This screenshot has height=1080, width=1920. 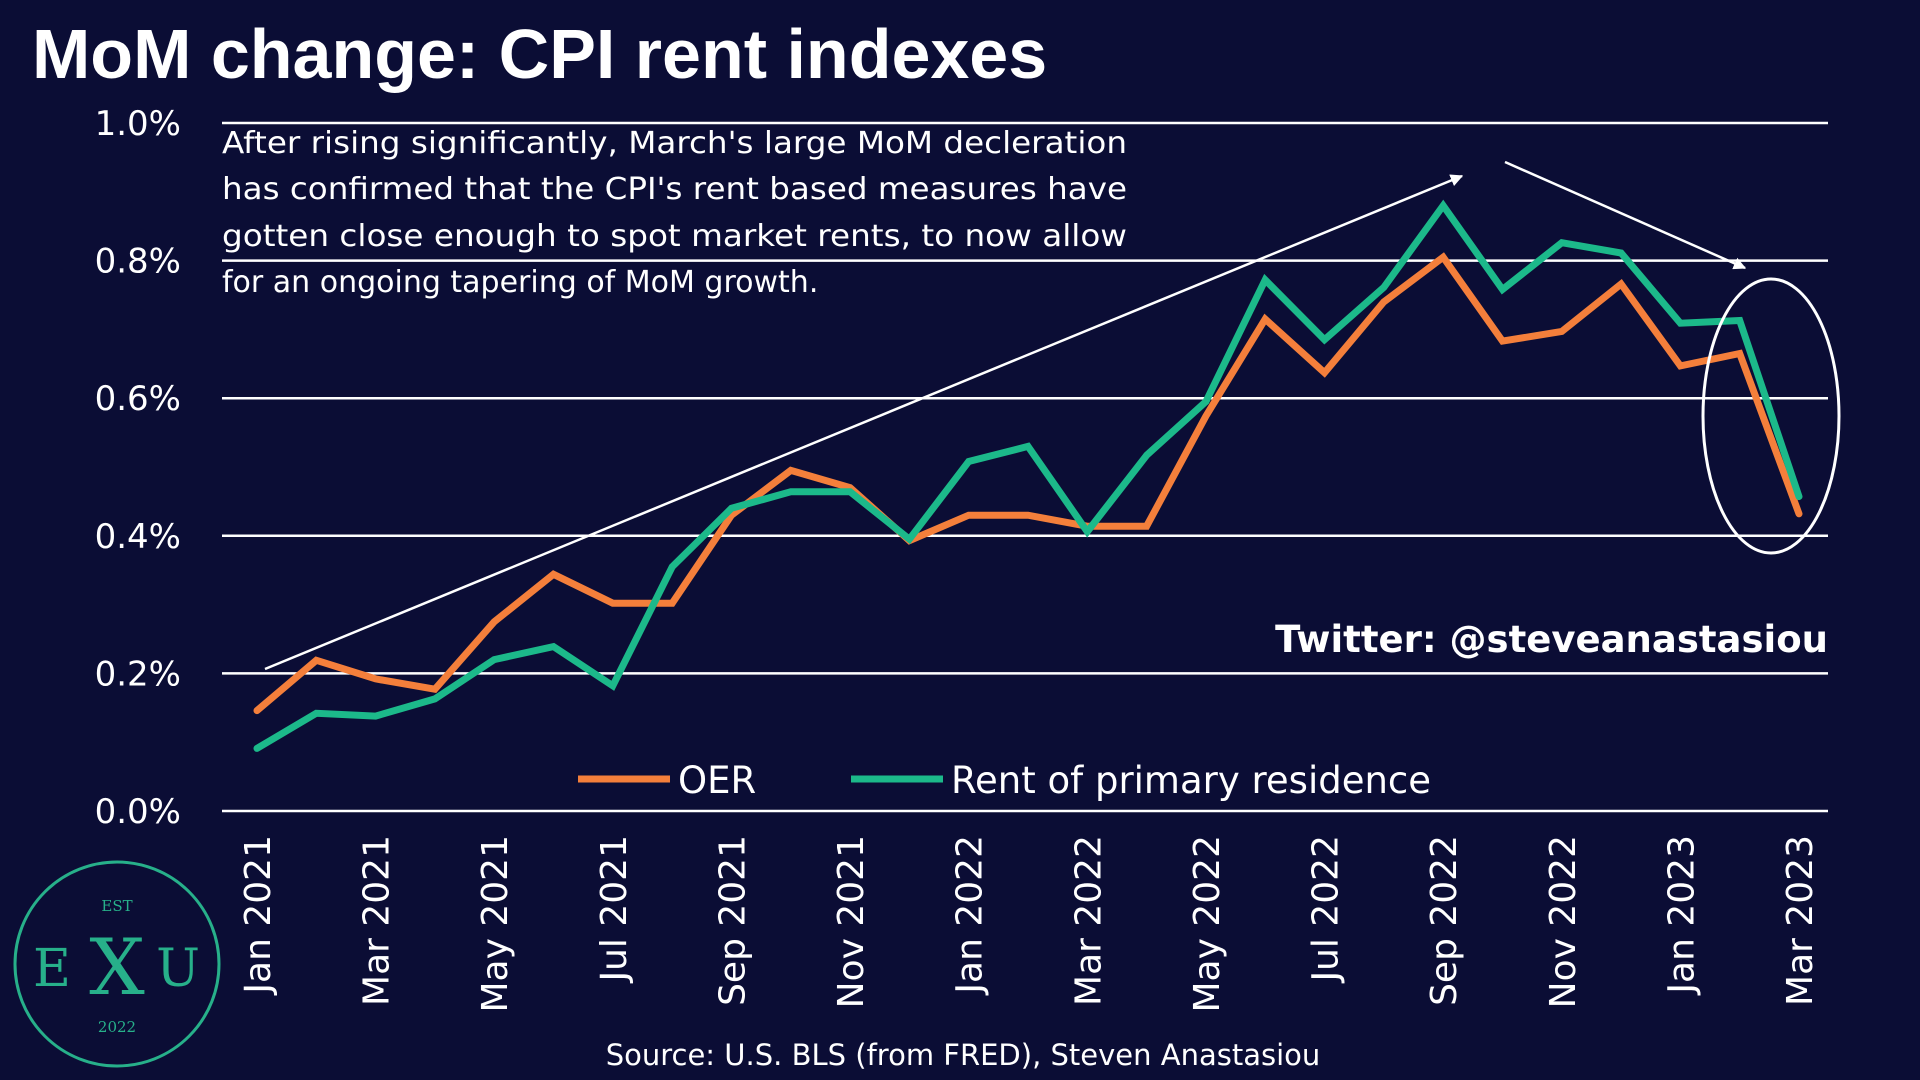 What do you see at coordinates (138, 468) in the screenshot?
I see `y-axis-tick-labels: 0.0% 0.2% 0.4% 0.6% 0.8% 1.0%` at bounding box center [138, 468].